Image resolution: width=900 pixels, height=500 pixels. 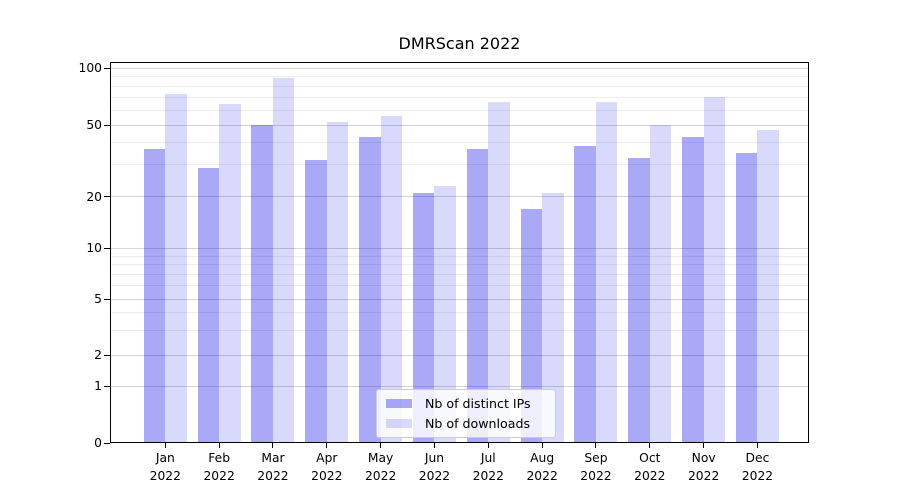 I want to click on x-tick-month: Apr, so click(x=327, y=458).